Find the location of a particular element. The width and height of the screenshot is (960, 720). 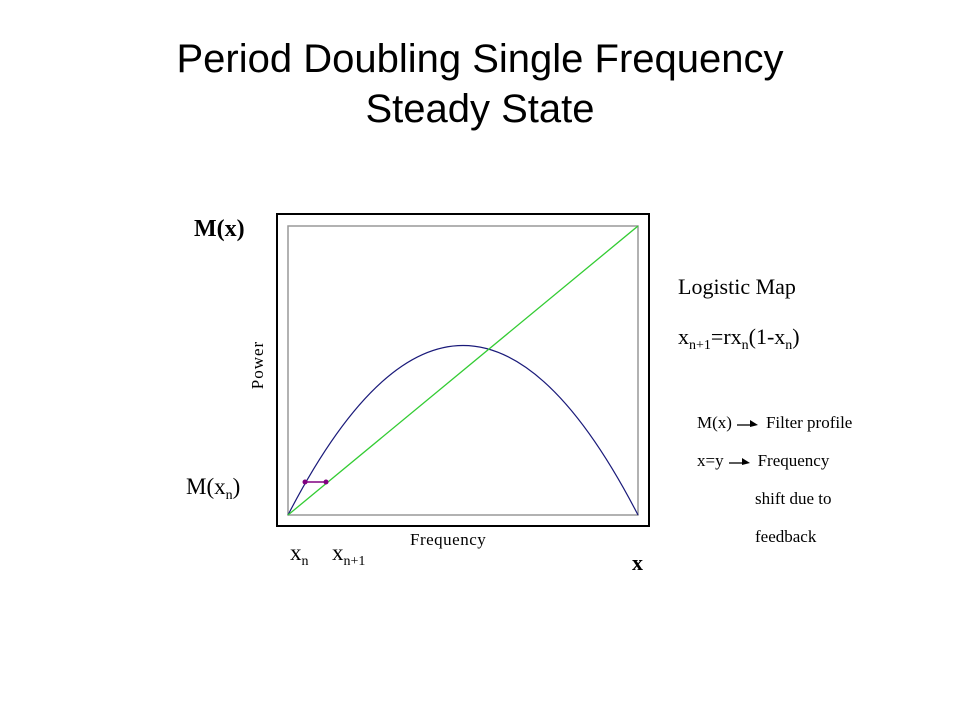

iteration-point-start is located at coordinates (305, 482).